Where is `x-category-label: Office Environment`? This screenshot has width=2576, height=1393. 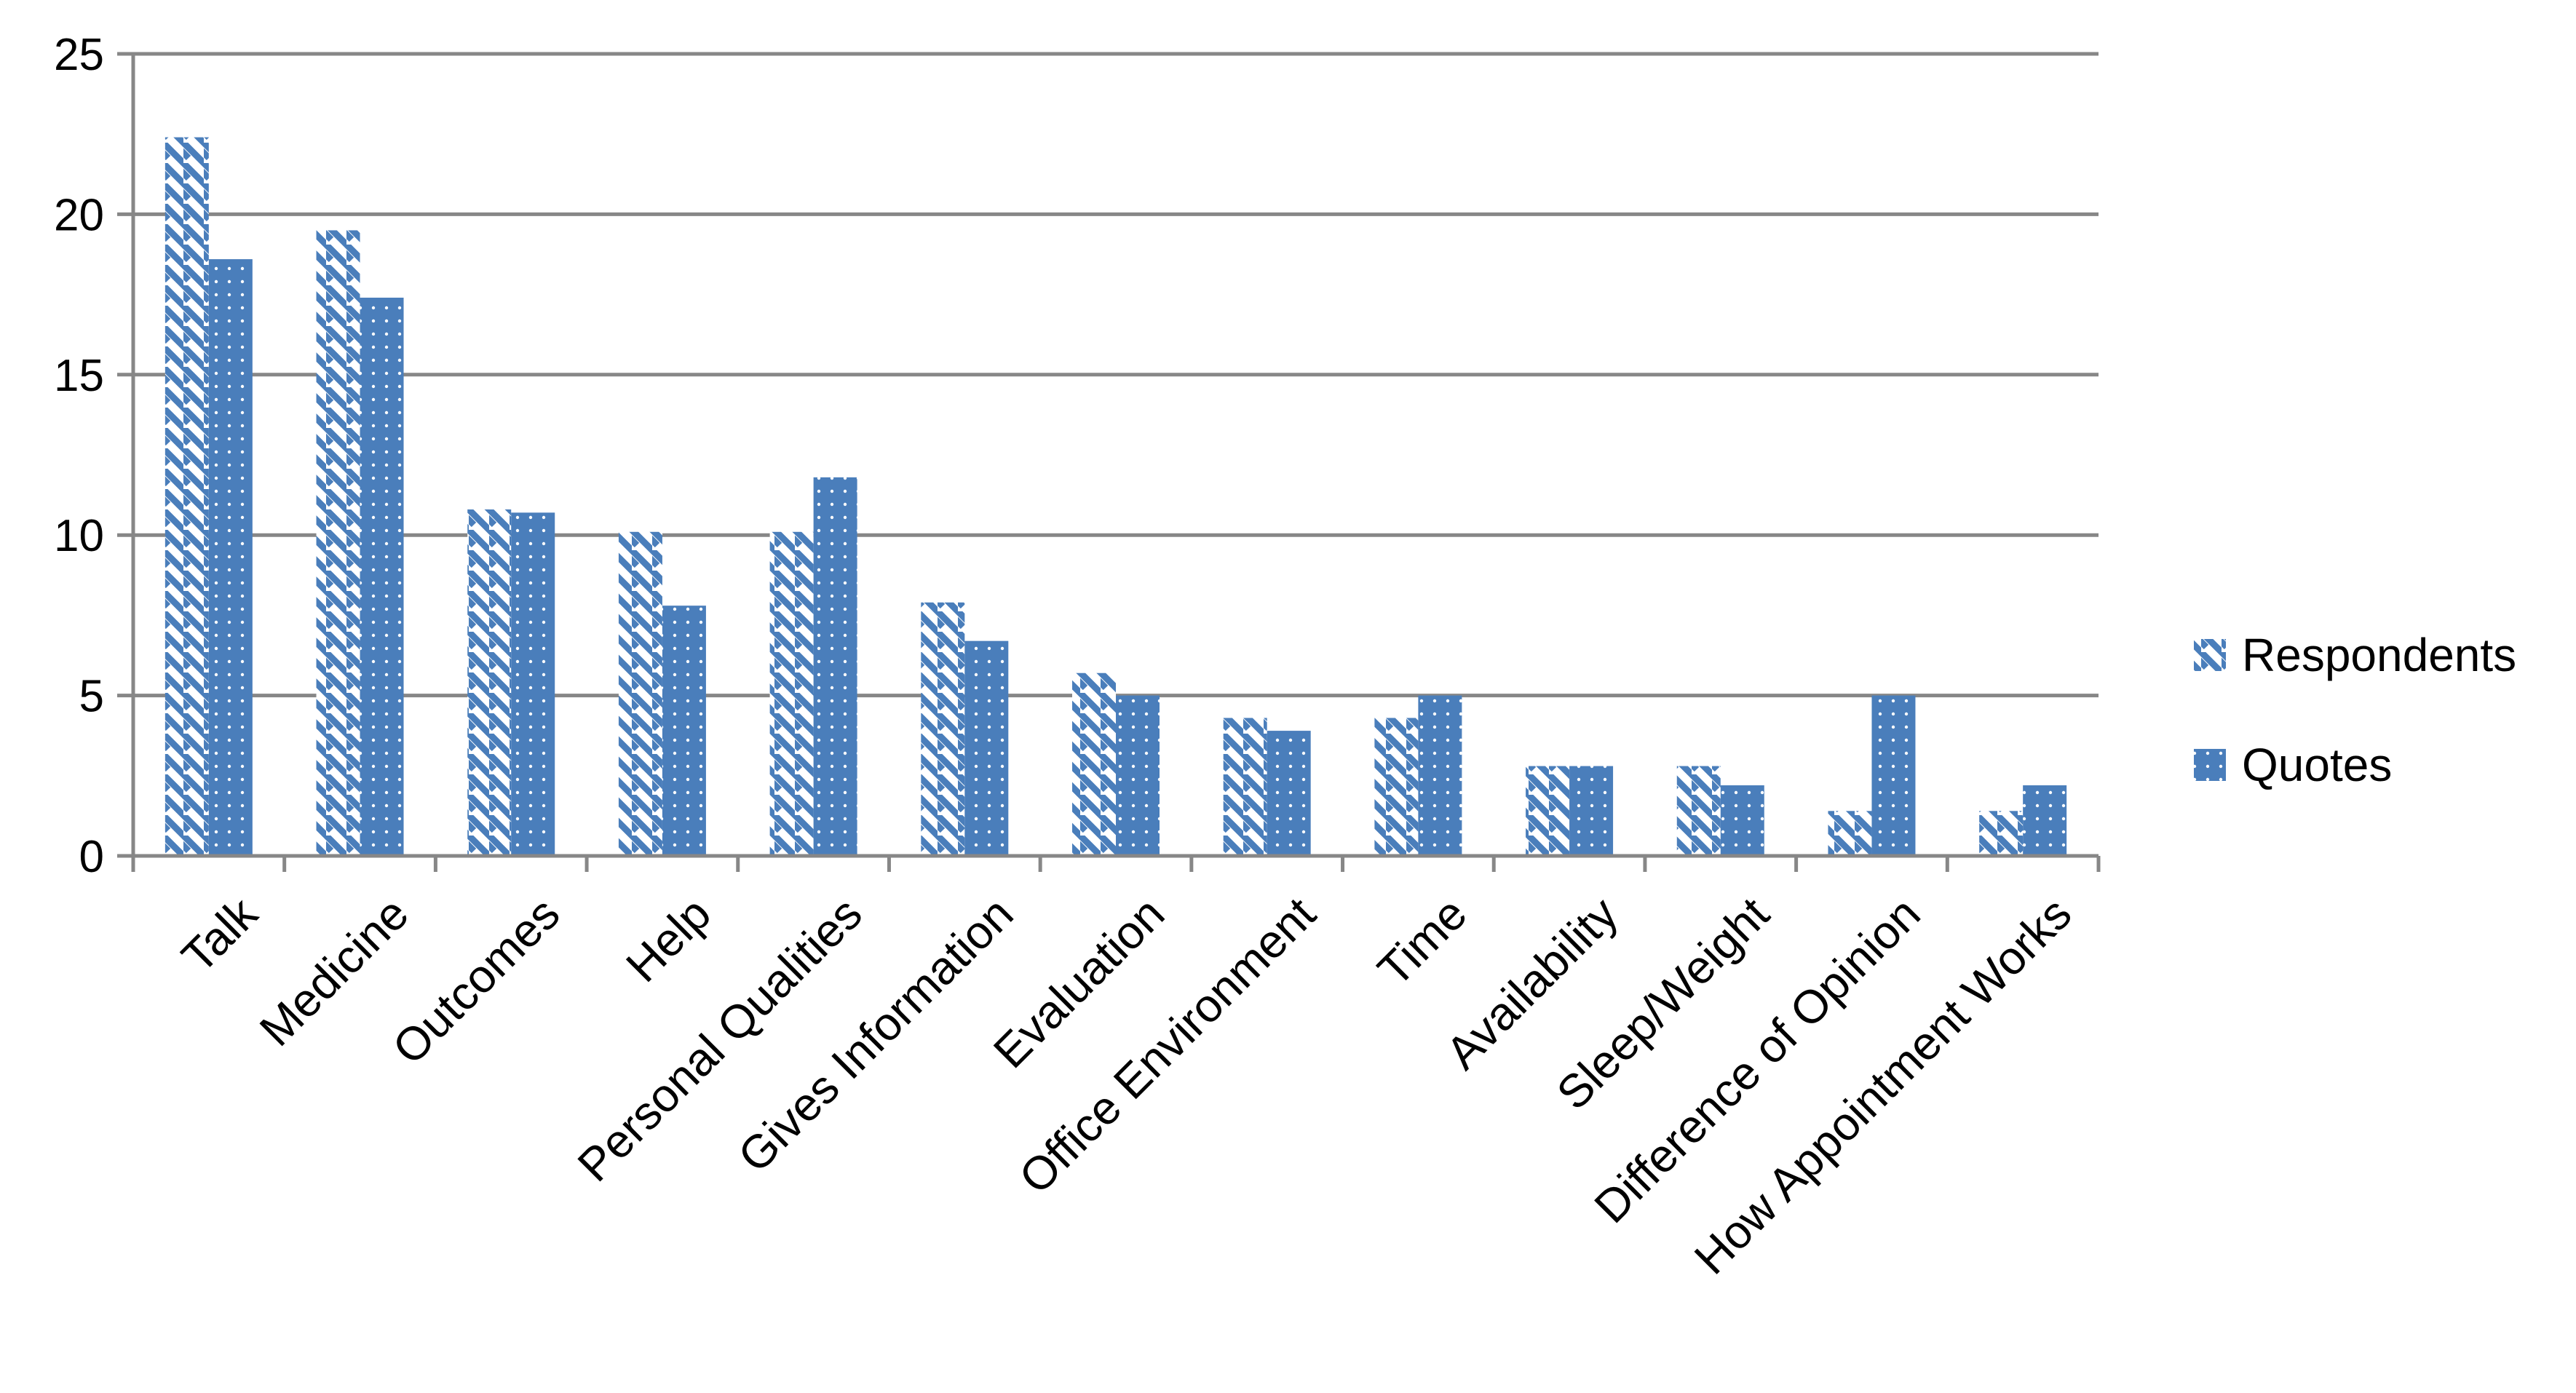 x-category-label: Office Environment is located at coordinates (1167, 1045).